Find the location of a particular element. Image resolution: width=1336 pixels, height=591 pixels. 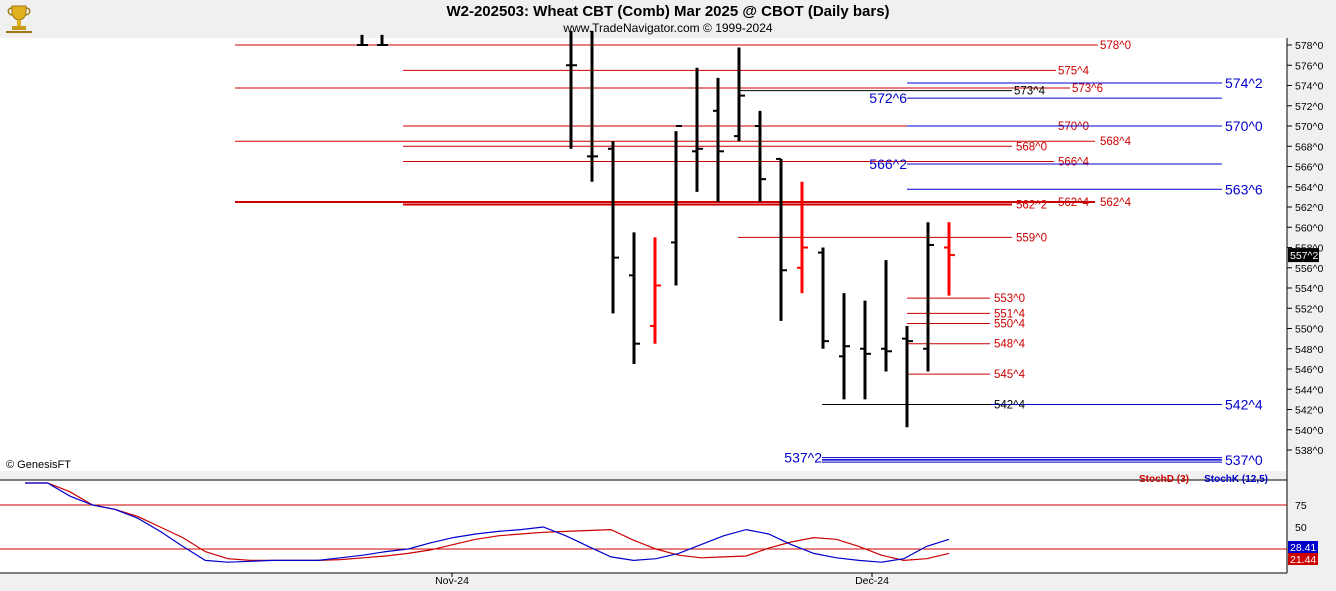

price-tick-label: 568^0 is located at coordinates (1309, 147).